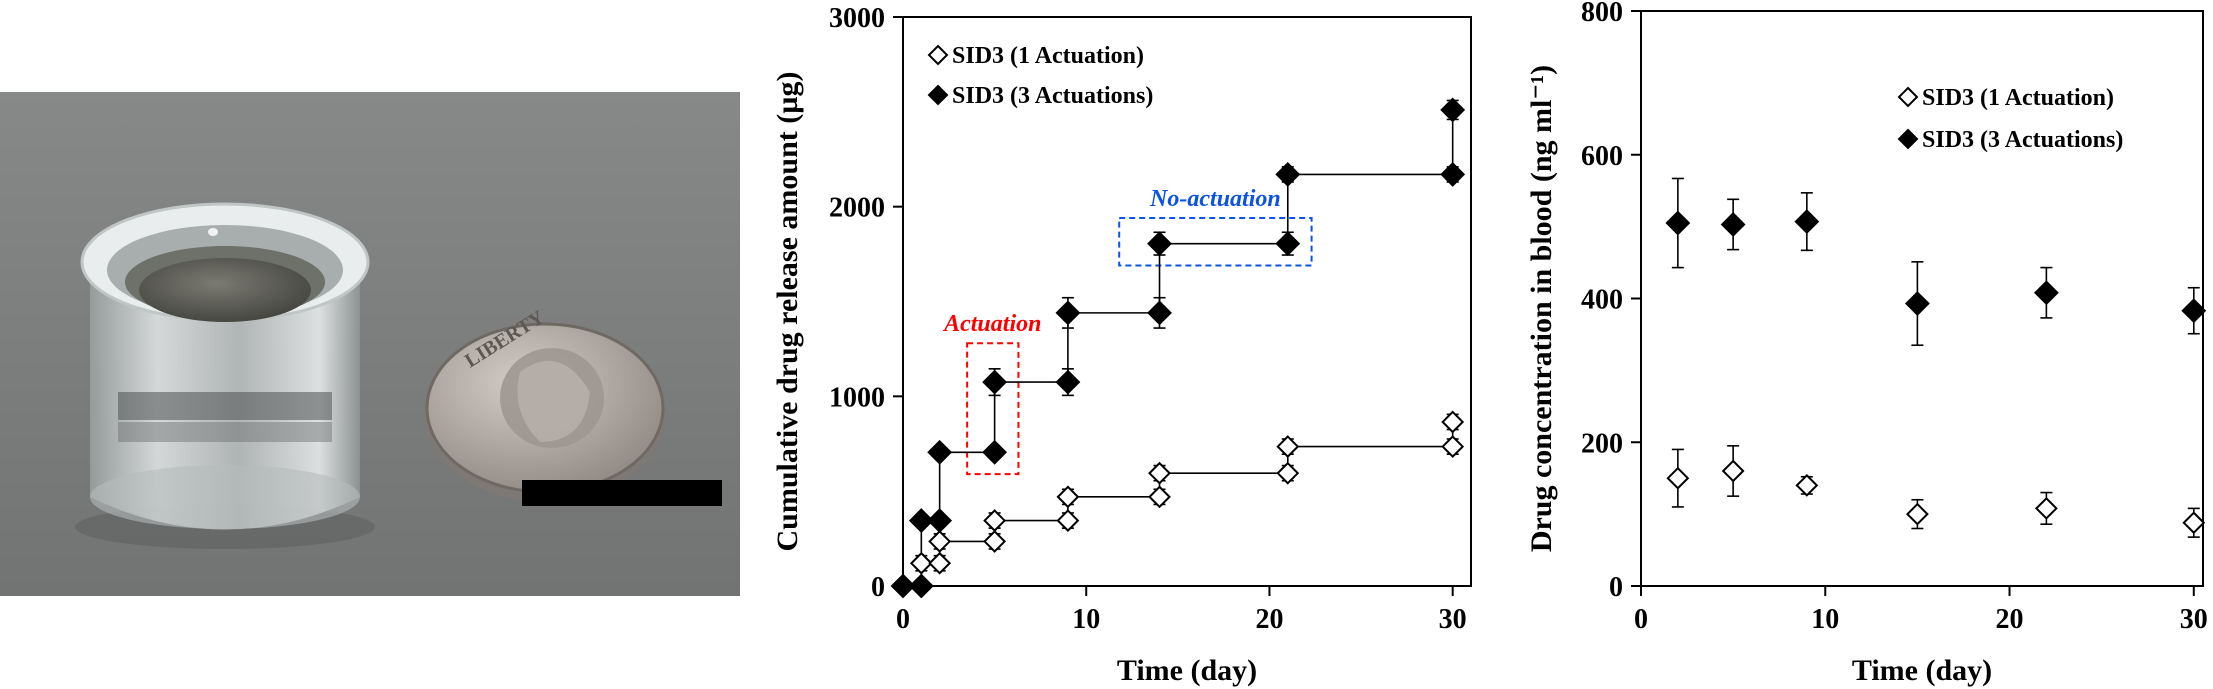 This screenshot has height=689, width=2213. I want to click on y-tick-label: 3000, so click(857, 18).